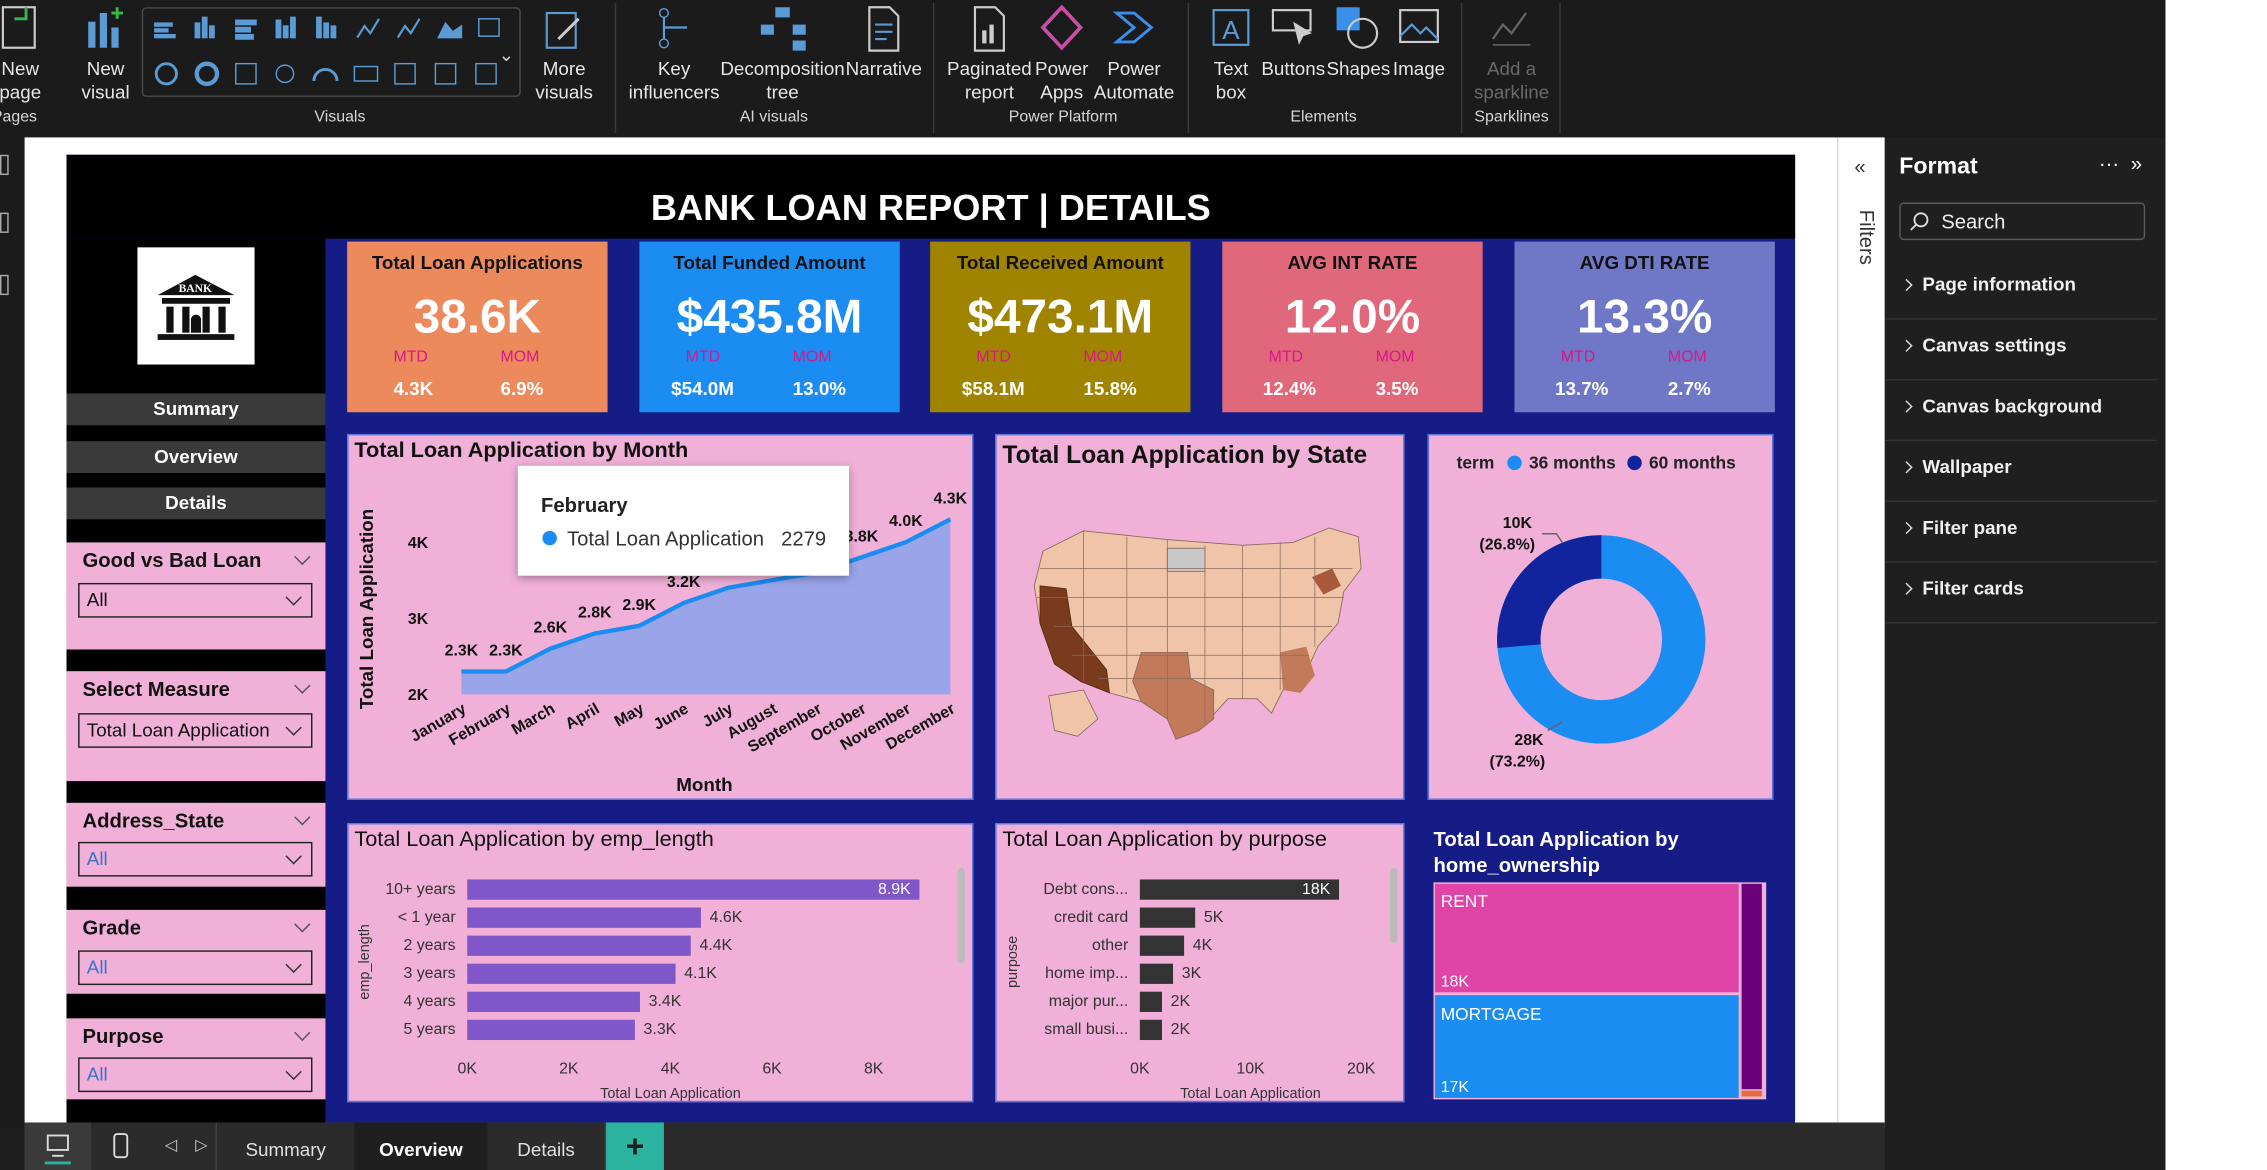 This screenshot has height=1170, width=2267. Describe the element at coordinates (2020, 350) in the screenshot. I see `format-item-canvas-settings: Canvas settings` at that location.